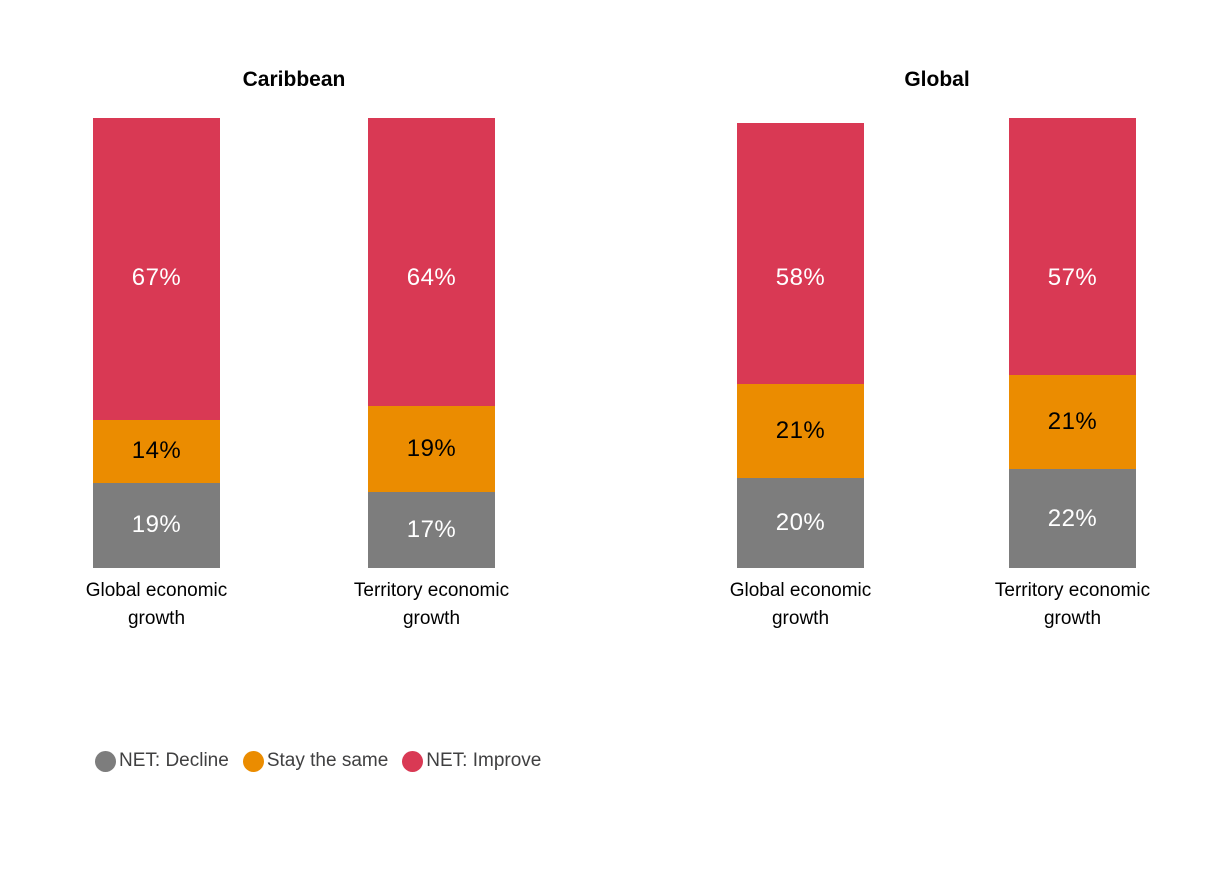 The width and height of the screenshot is (1207, 874). Describe the element at coordinates (174, 760) in the screenshot. I see `legend-label: NET: Decline` at that location.